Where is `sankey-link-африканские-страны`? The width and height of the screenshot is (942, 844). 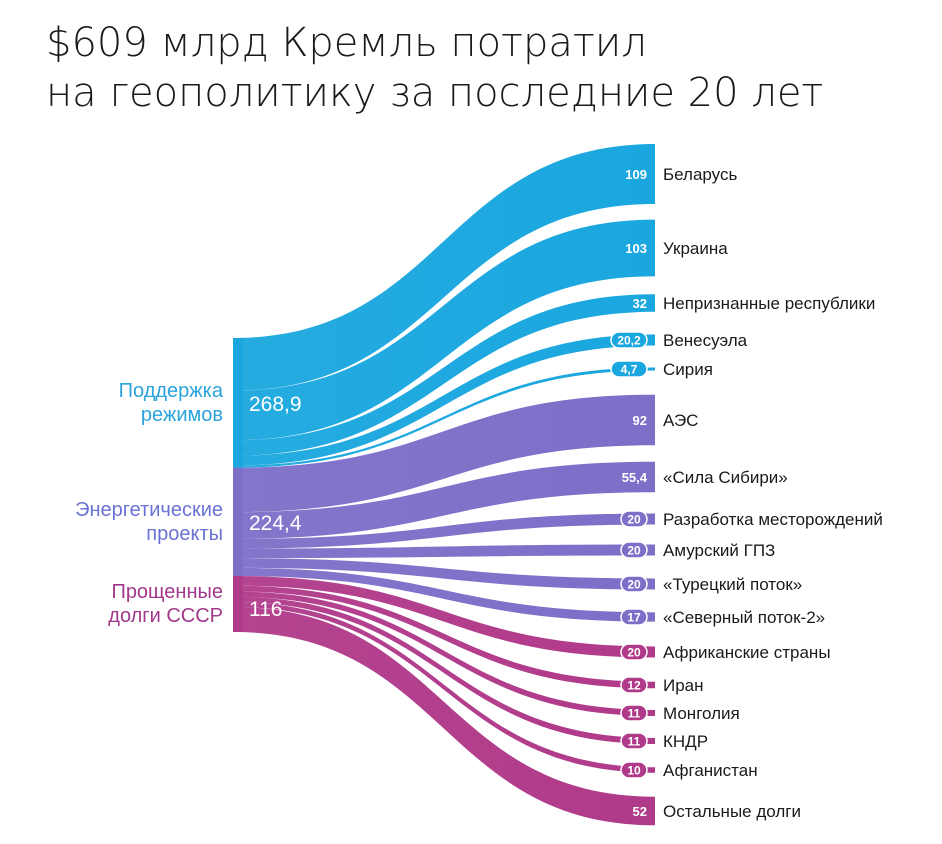 sankey-link-африканские-страны is located at coordinates (444, 617).